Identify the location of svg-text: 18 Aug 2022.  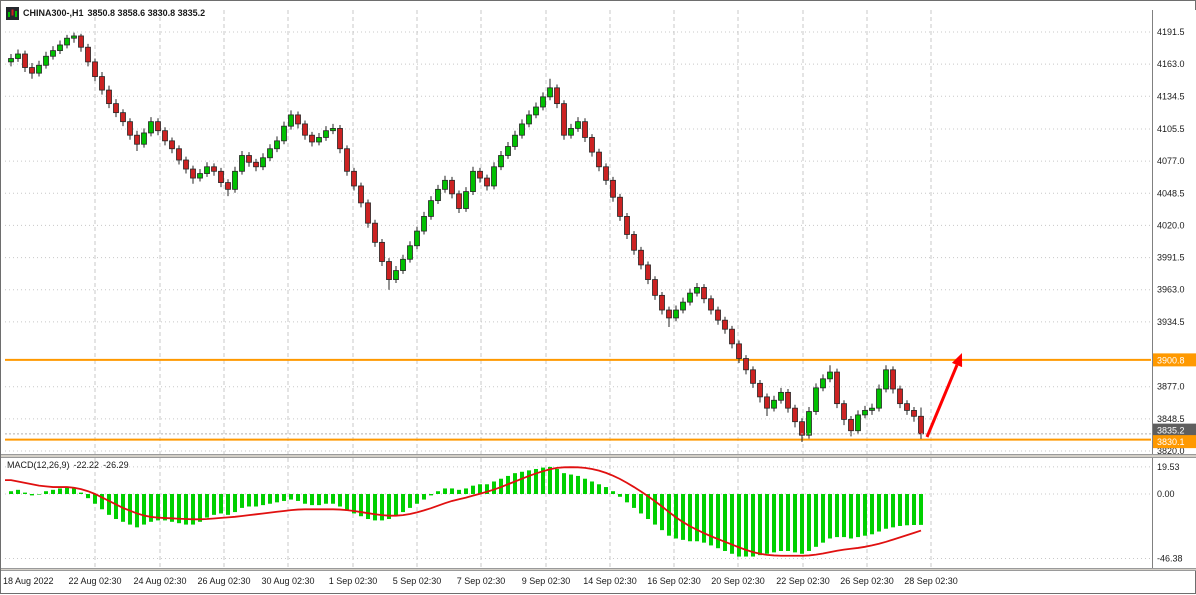
(28, 581).